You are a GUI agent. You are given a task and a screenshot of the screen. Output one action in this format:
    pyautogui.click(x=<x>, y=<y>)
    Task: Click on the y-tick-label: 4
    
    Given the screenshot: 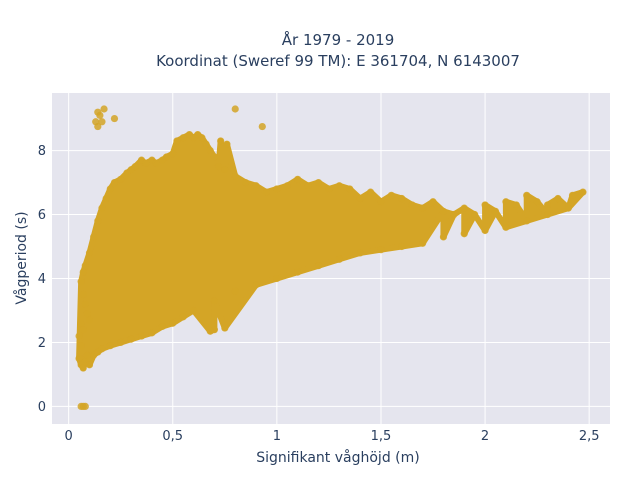 What is the action you would take?
    pyautogui.click(x=42, y=279)
    